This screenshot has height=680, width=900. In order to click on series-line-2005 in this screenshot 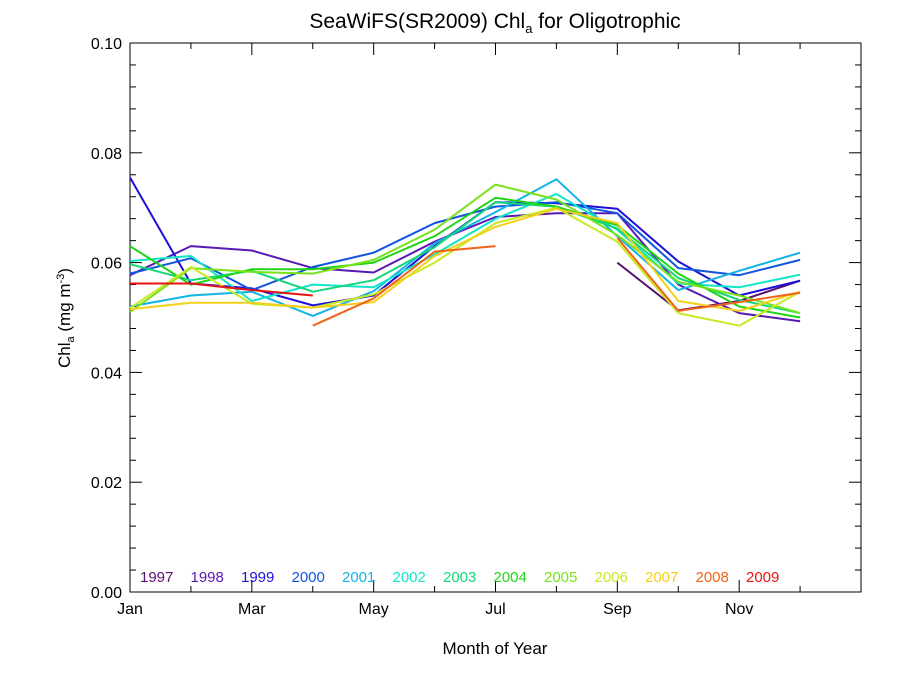, I will do `click(465, 249)`.